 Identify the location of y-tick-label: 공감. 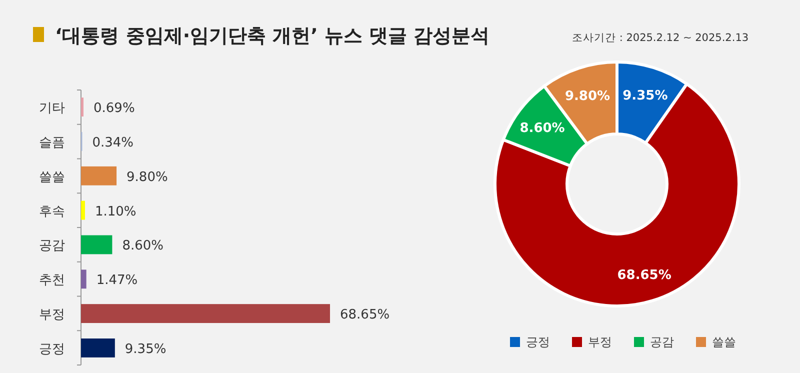
(52, 246).